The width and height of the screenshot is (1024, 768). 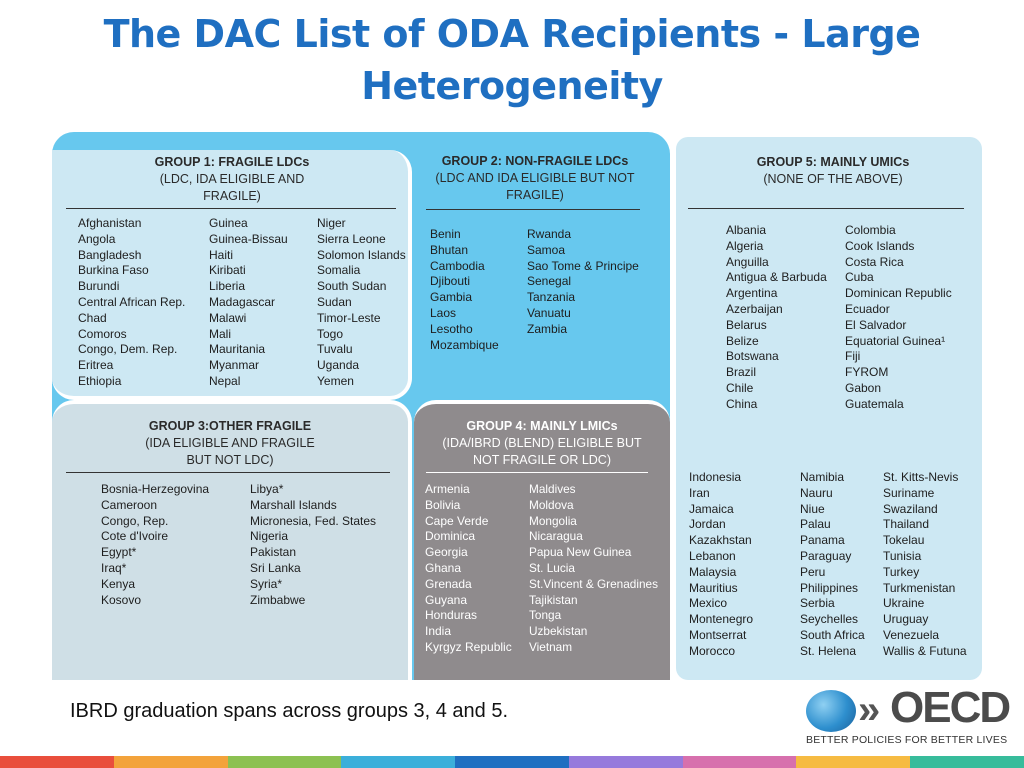 What do you see at coordinates (552, 567) in the screenshot?
I see `country-item: St. Lucia` at bounding box center [552, 567].